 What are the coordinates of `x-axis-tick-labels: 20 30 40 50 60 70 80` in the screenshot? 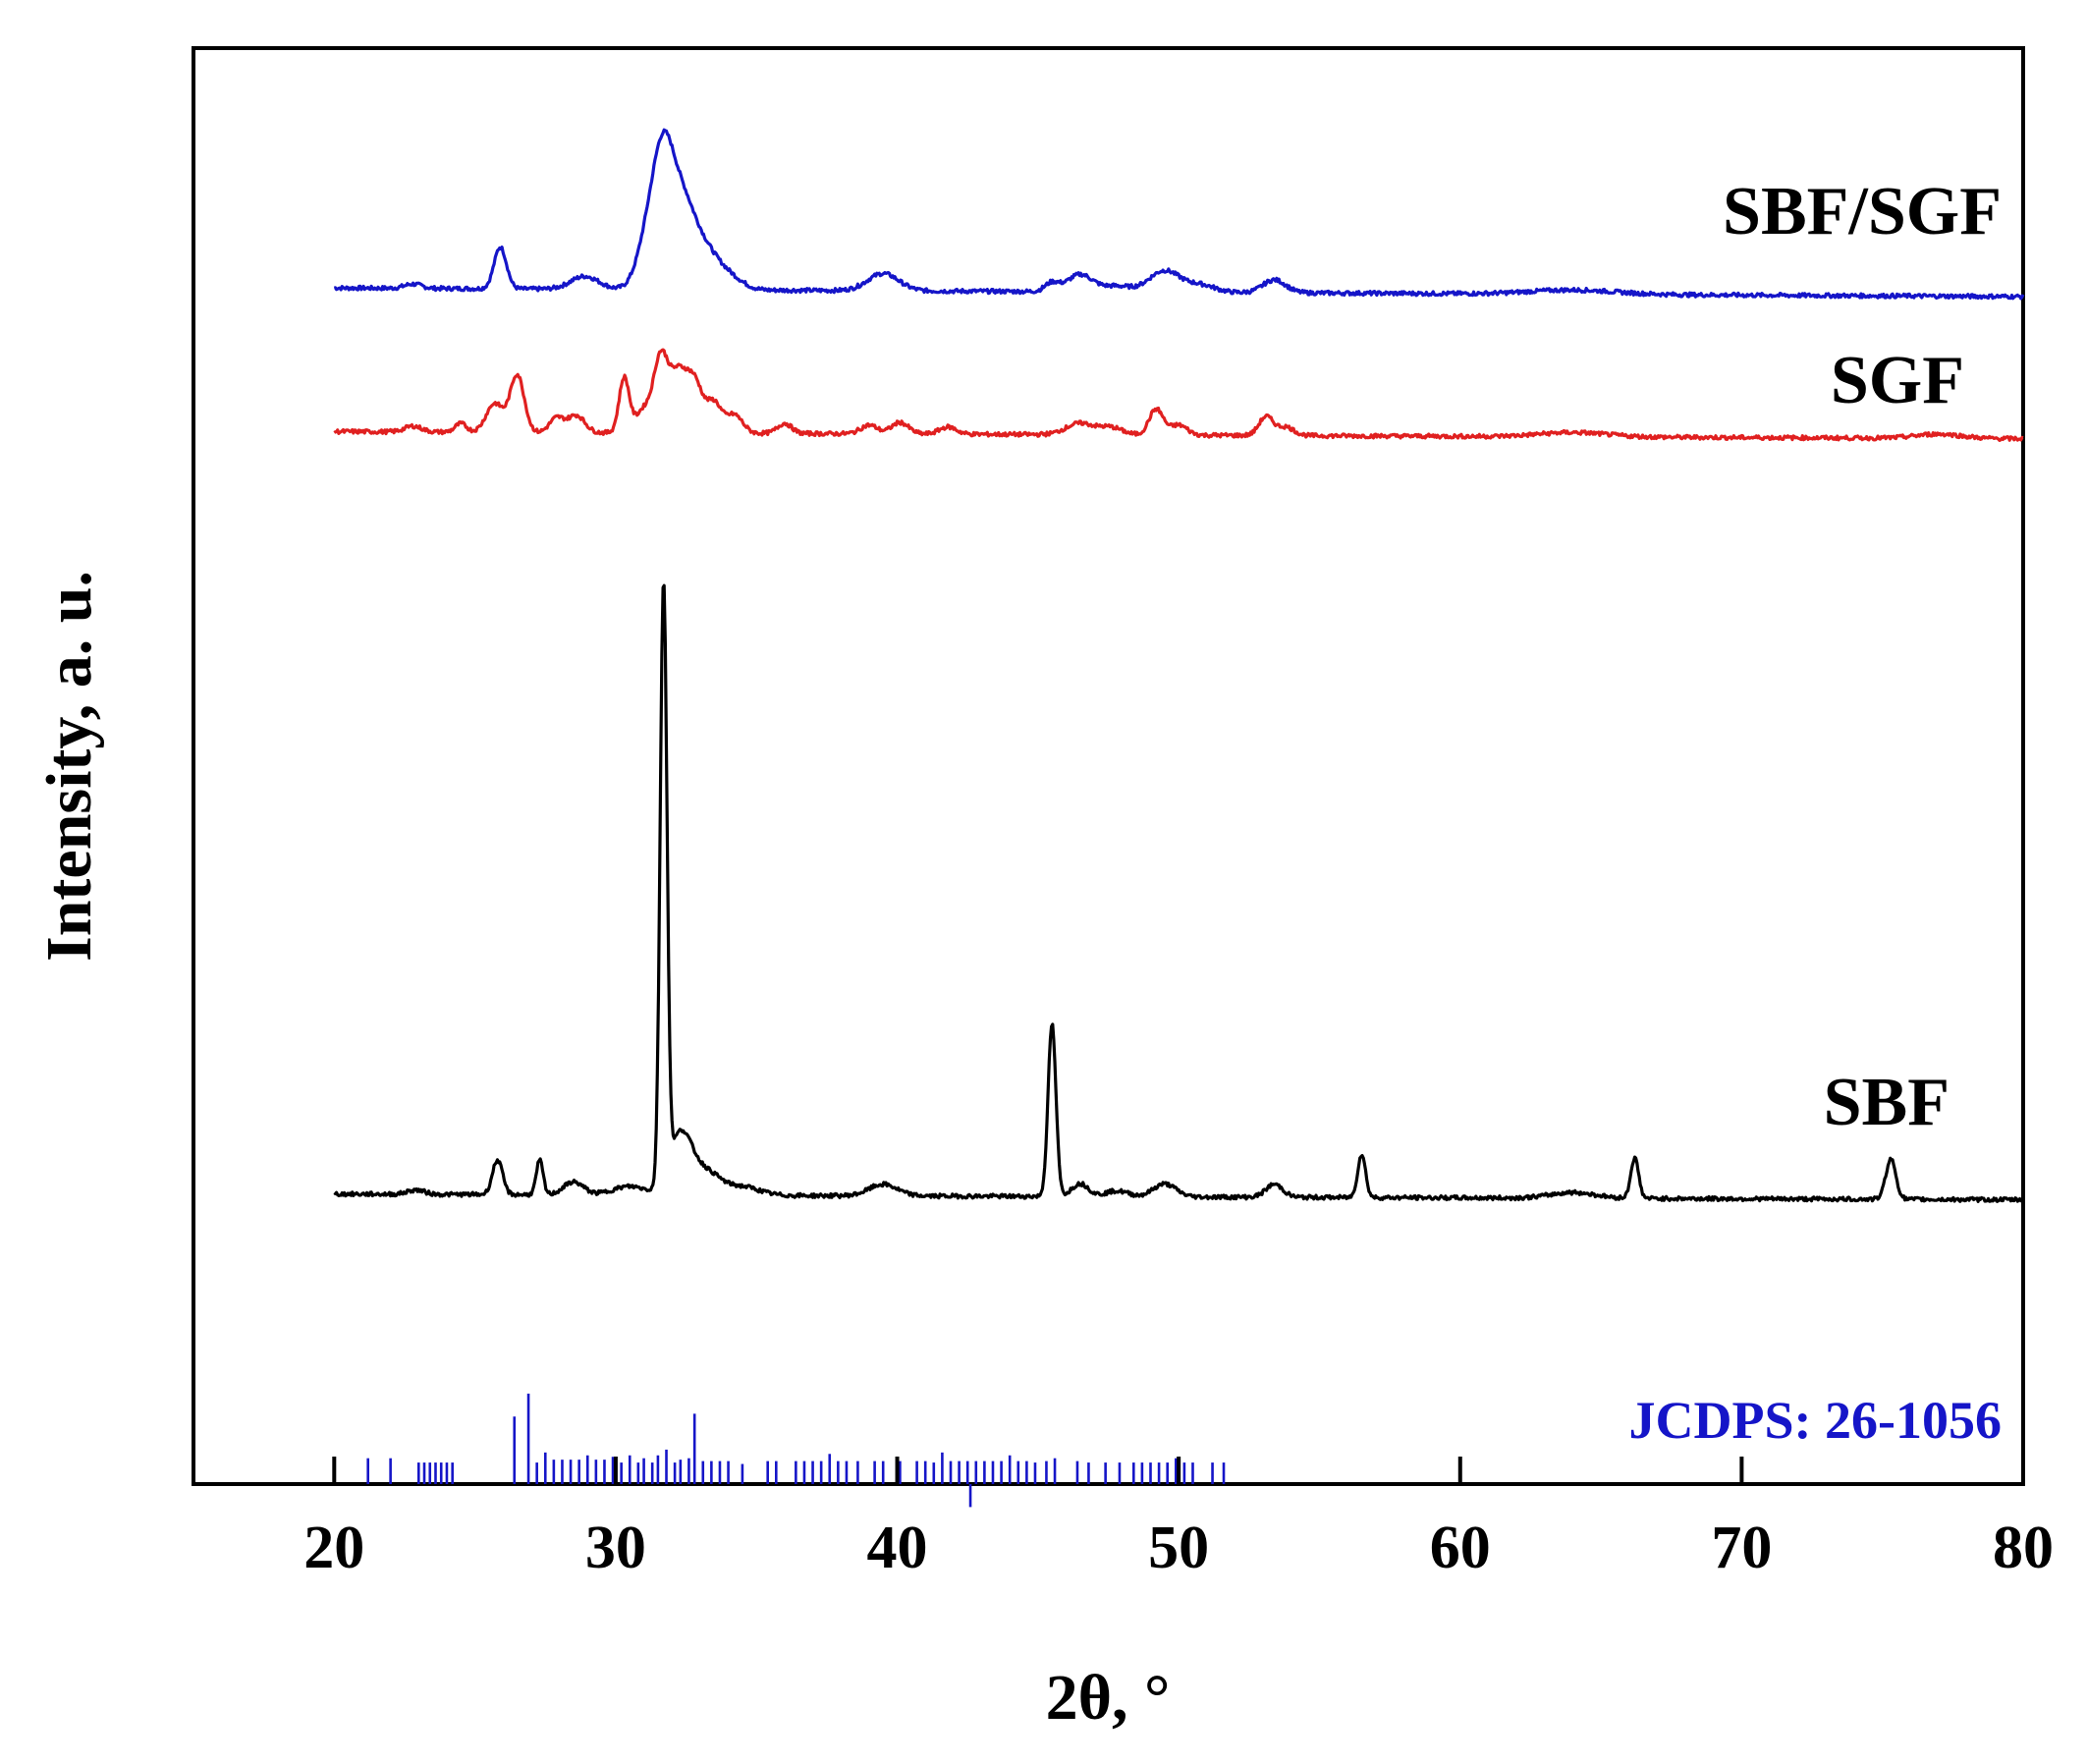 It's located at (1178, 1548).